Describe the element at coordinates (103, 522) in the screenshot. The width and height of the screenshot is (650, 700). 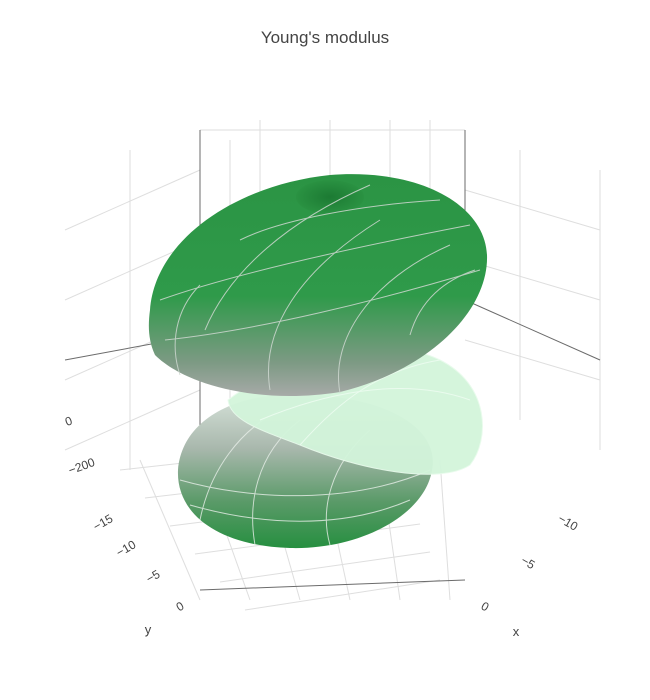
I see `y-tick-label: −15` at that location.